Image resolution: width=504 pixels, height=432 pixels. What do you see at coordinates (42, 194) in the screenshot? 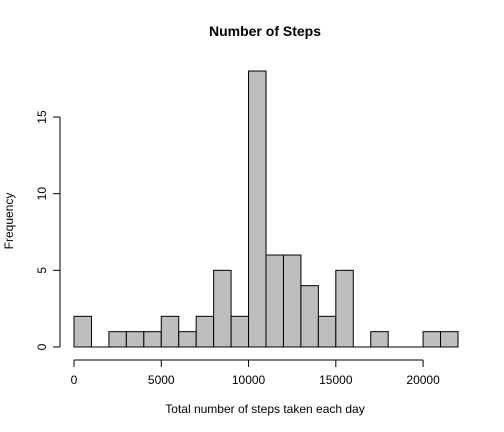
I see `y-tick-label: 10` at bounding box center [42, 194].